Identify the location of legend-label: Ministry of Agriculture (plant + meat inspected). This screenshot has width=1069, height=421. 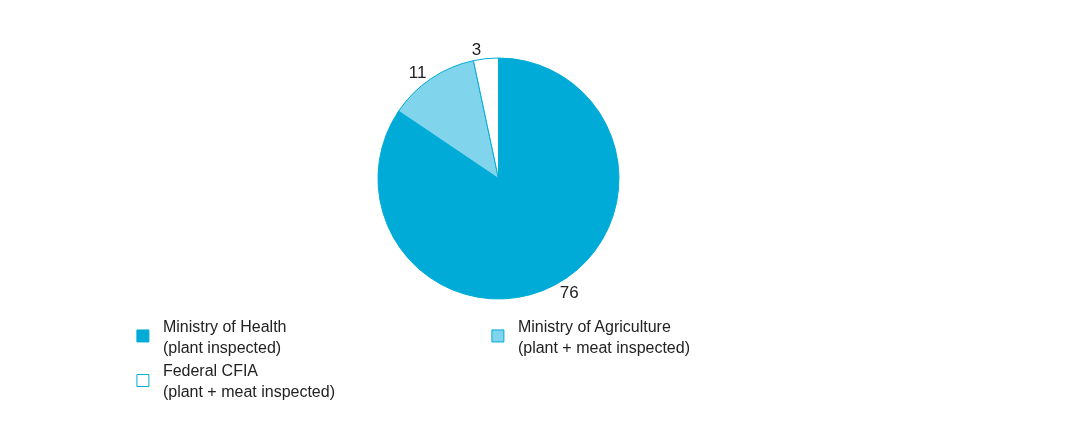
(603, 336).